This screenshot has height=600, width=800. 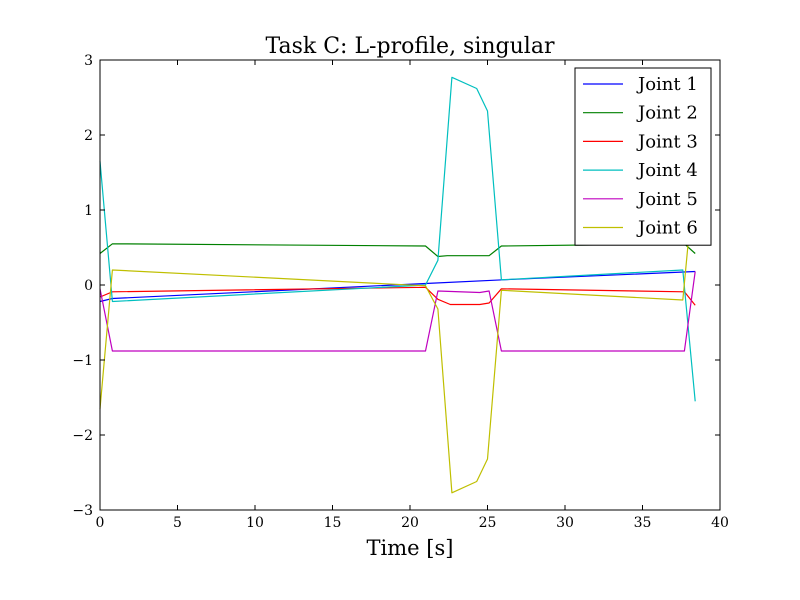 I want to click on legend-box, so click(x=643, y=156).